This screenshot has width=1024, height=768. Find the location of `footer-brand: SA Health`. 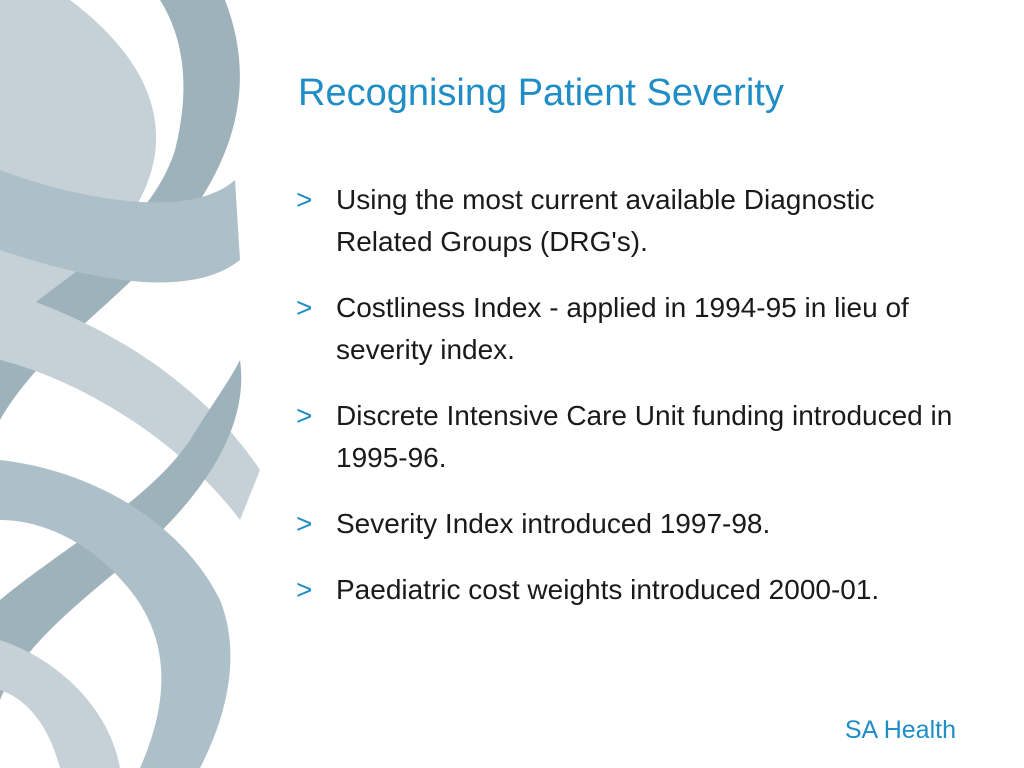

footer-brand: SA Health is located at coordinates (900, 730).